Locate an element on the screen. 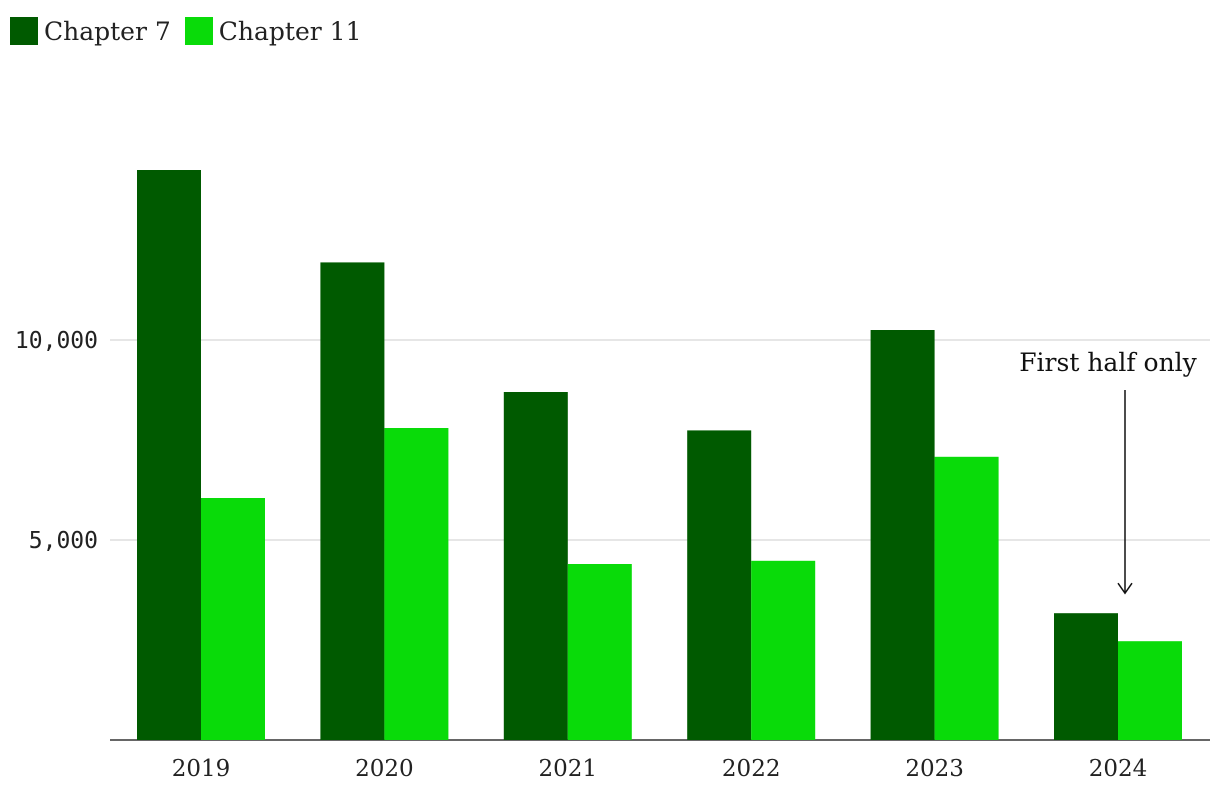 The image size is (1220, 808). bar-chapter-11-2021 is located at coordinates (599, 652).